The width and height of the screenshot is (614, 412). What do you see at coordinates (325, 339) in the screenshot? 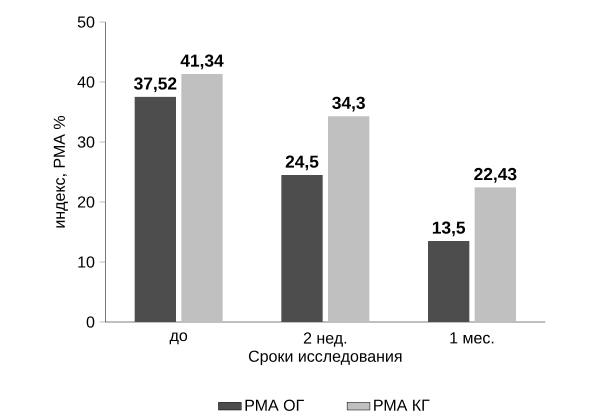
I see `x-tick-label: 2 нед.` at bounding box center [325, 339].